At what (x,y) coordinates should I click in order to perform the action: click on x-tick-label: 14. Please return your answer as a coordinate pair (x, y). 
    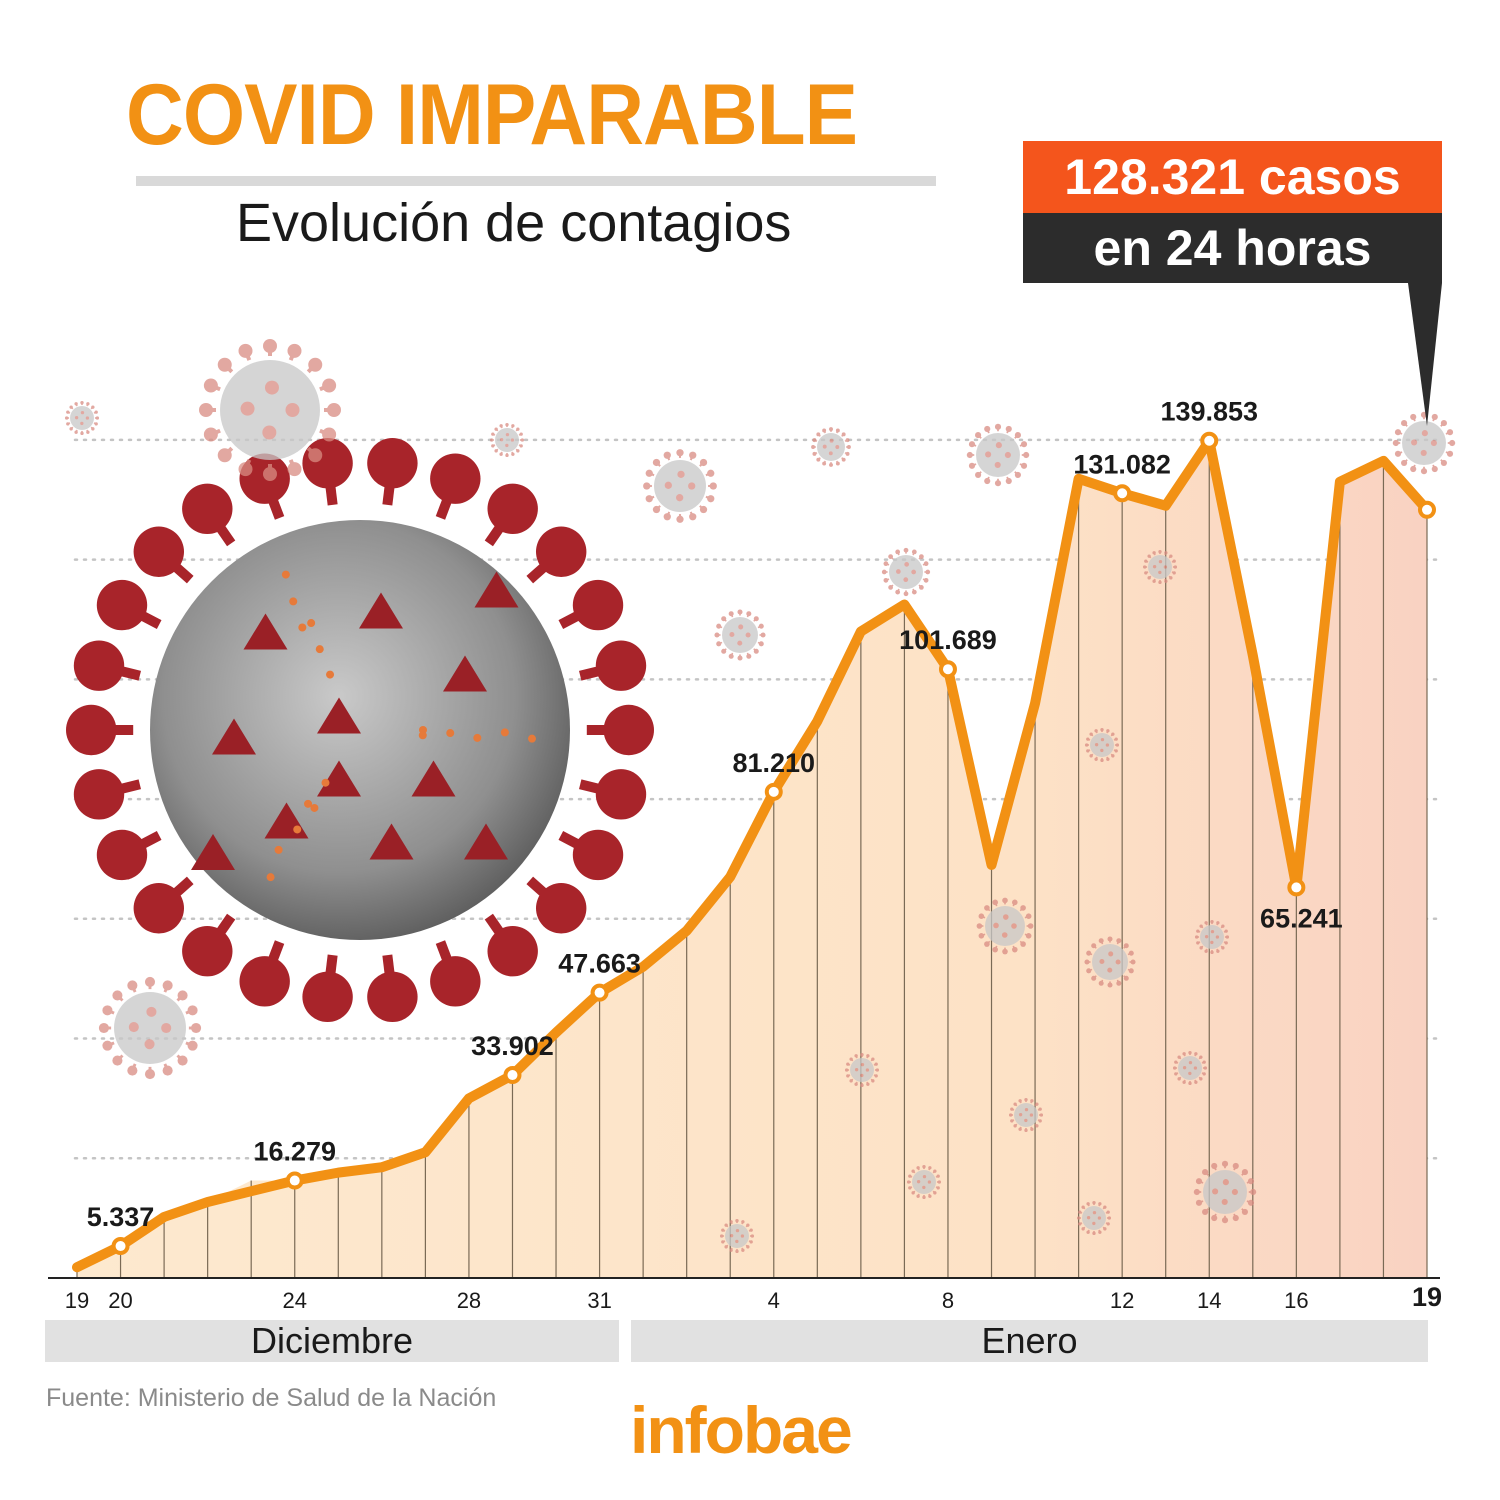
    Looking at the image, I should click on (1209, 1300).